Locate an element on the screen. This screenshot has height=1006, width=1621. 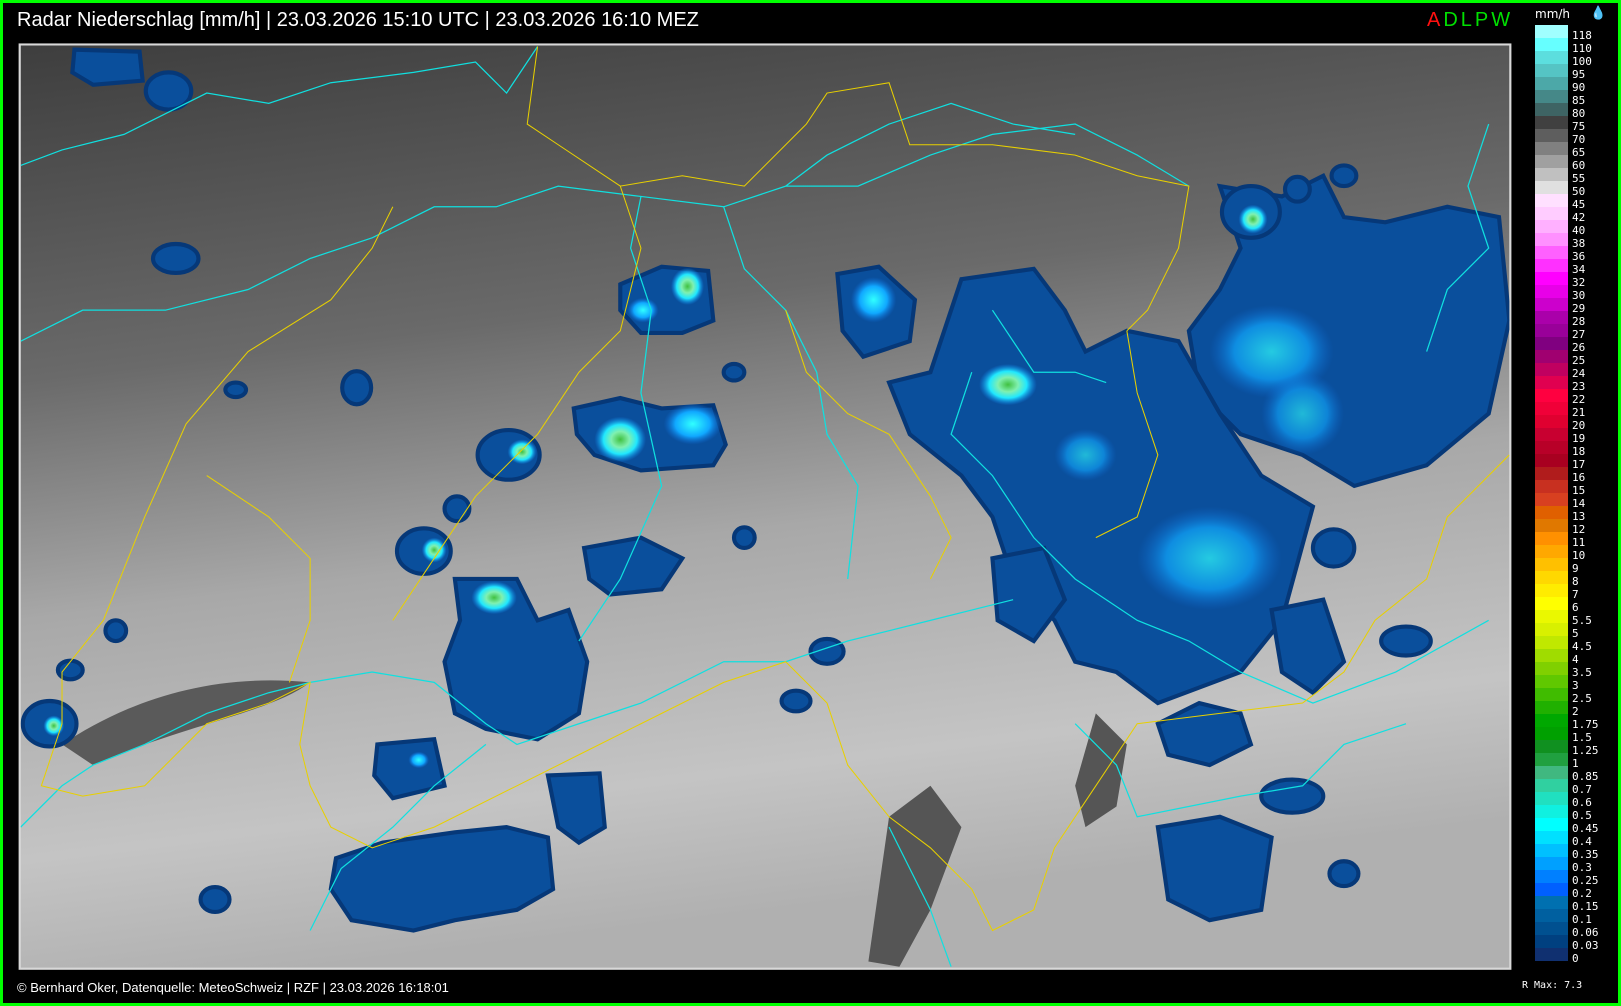
legend-band: 0.25 is located at coordinates (1567, 878).